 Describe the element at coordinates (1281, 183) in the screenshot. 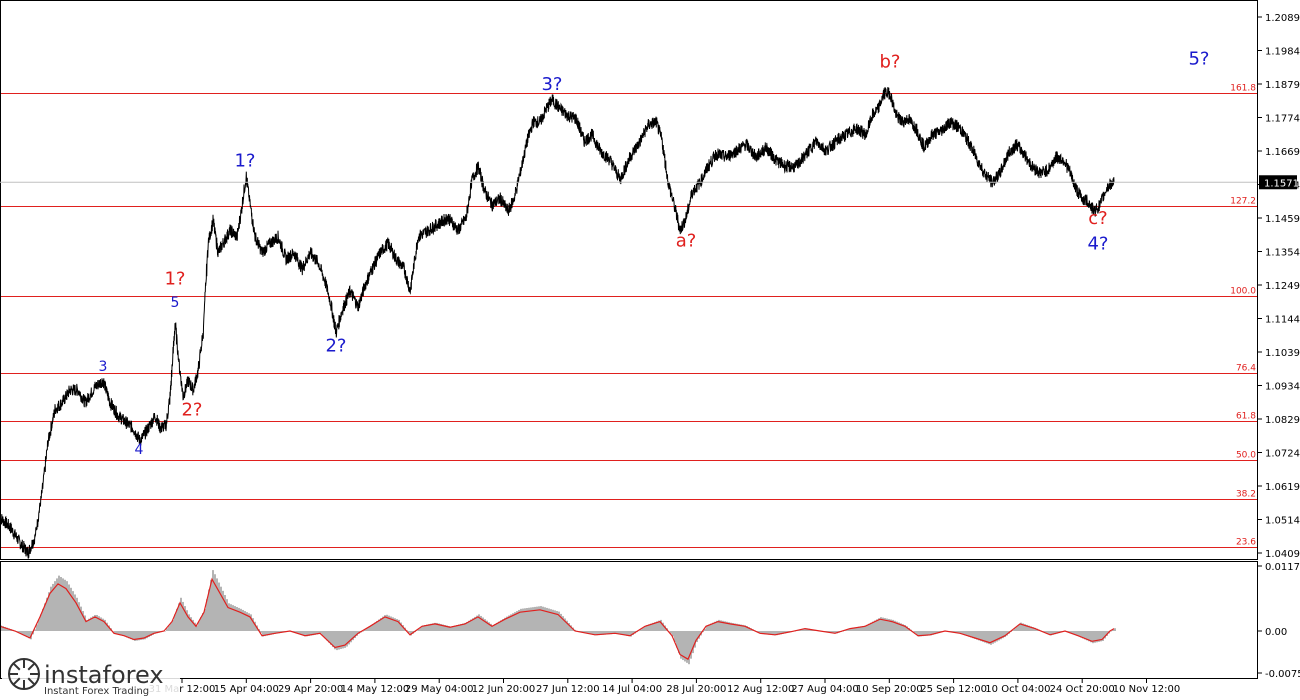

I see `current-price-label: 1.1571` at that location.